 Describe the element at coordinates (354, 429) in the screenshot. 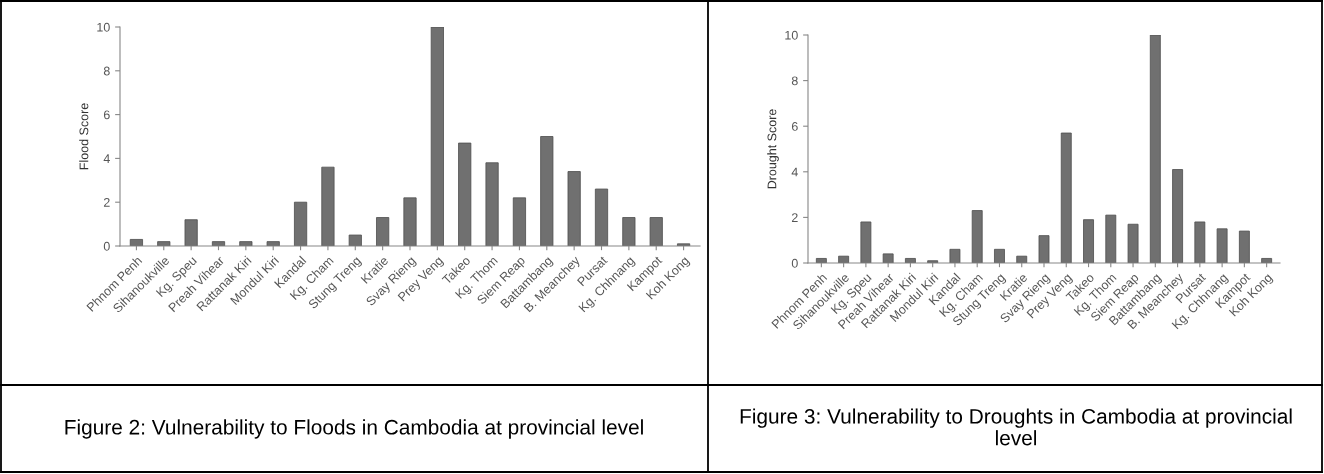

I see `caption: Figure 2: Vulnerability to Floods in Cambodia at provincial level` at that location.